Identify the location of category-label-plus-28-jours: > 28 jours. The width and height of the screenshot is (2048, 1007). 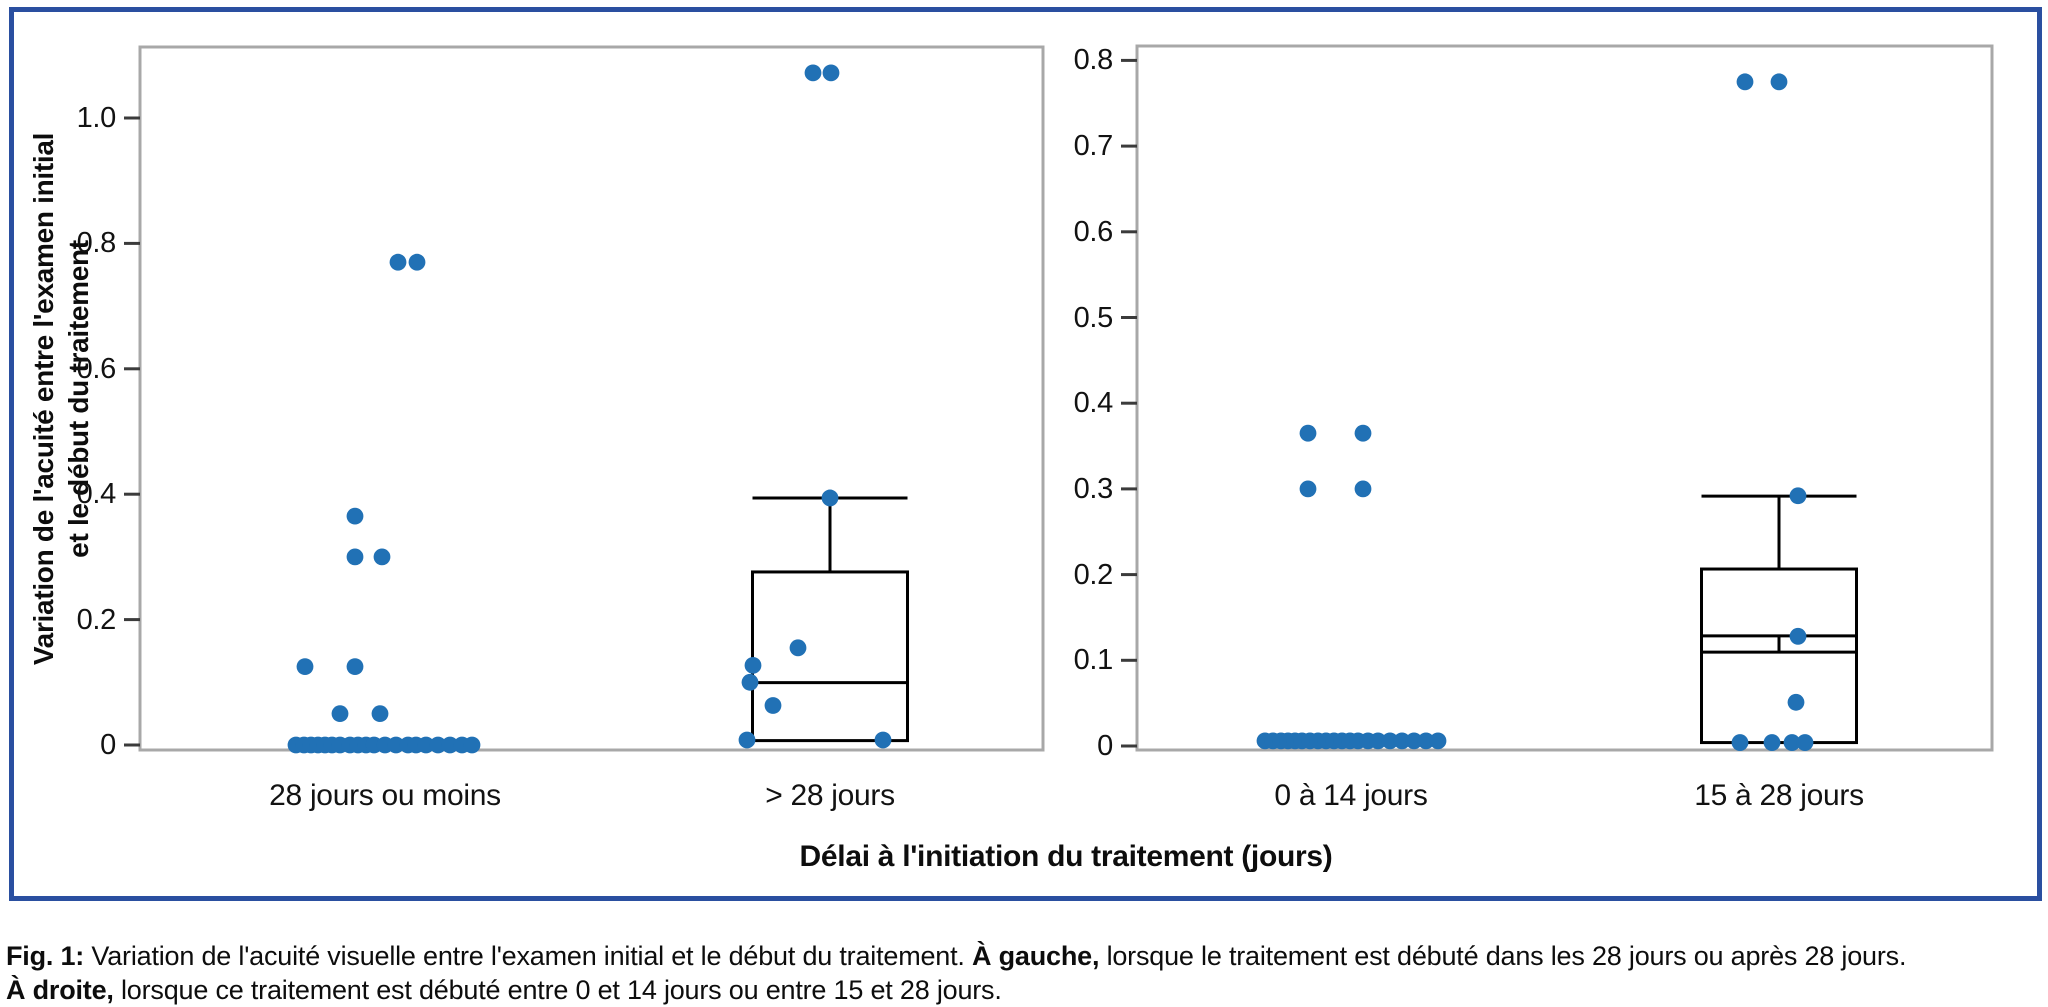
(830, 795).